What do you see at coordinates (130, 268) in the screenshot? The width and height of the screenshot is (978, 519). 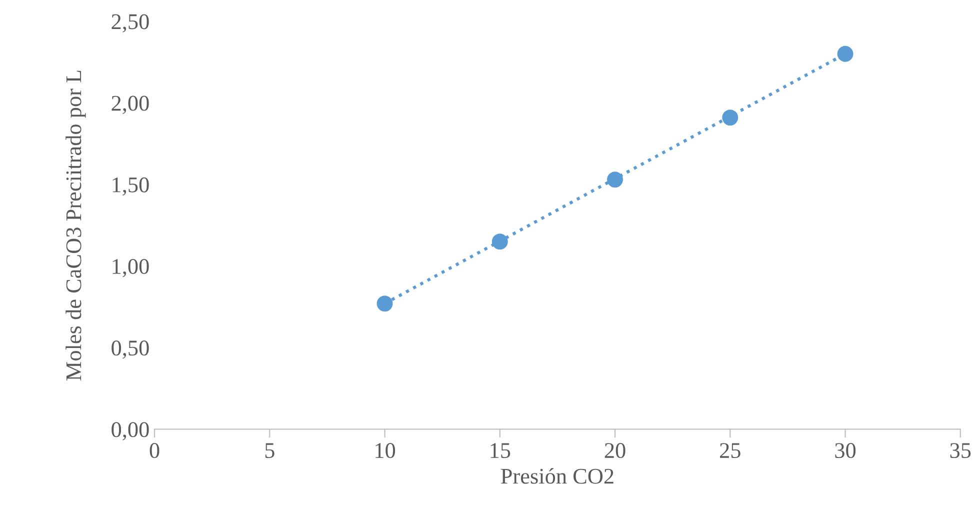 I see `y-tick-label: 1,00` at bounding box center [130, 268].